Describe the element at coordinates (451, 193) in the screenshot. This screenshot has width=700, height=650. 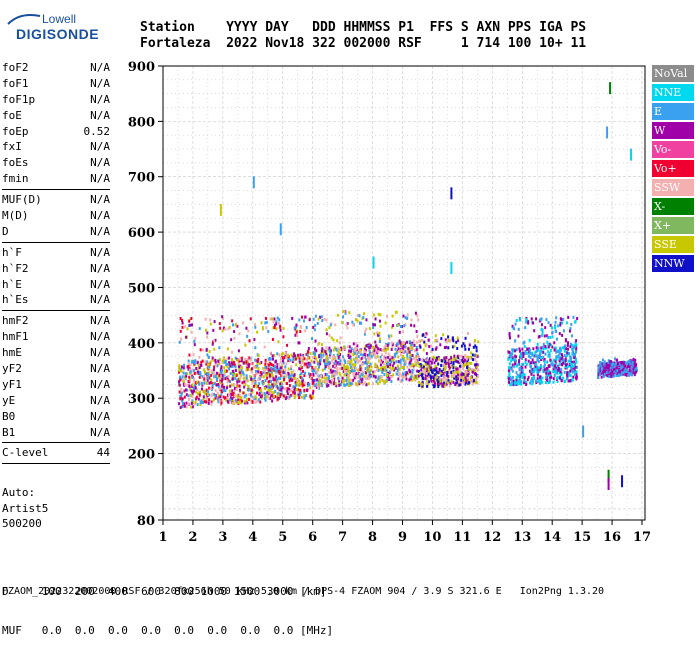
I see `echo-point` at that location.